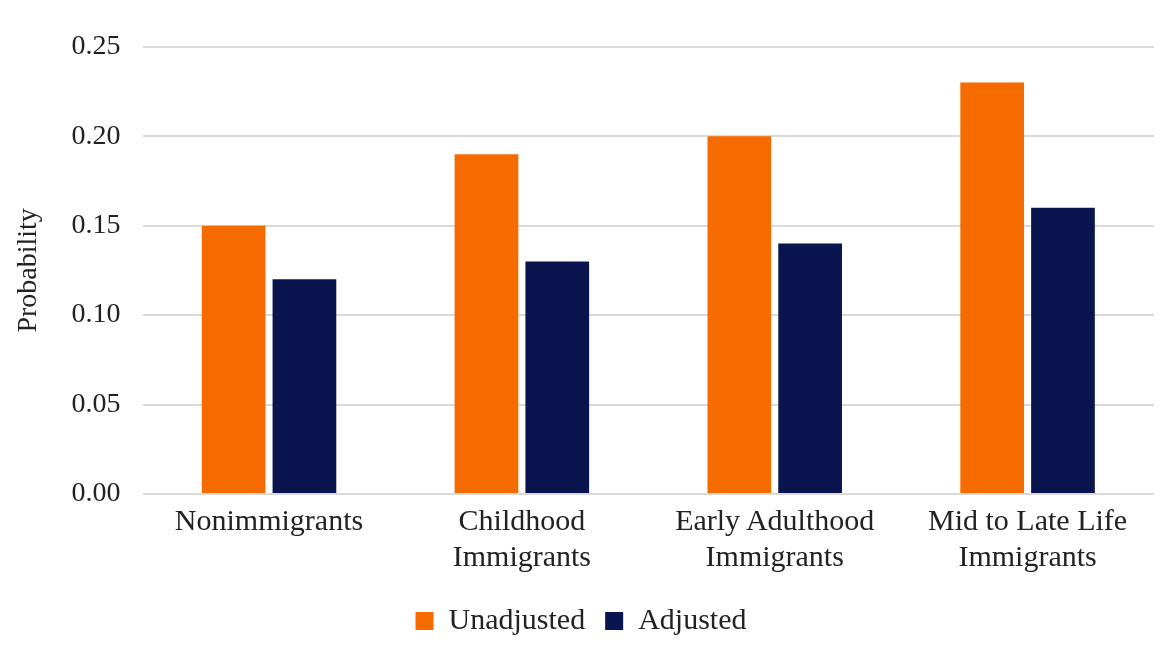  What do you see at coordinates (96, 402) in the screenshot?
I see `y-tick-label: 0.05` at bounding box center [96, 402].